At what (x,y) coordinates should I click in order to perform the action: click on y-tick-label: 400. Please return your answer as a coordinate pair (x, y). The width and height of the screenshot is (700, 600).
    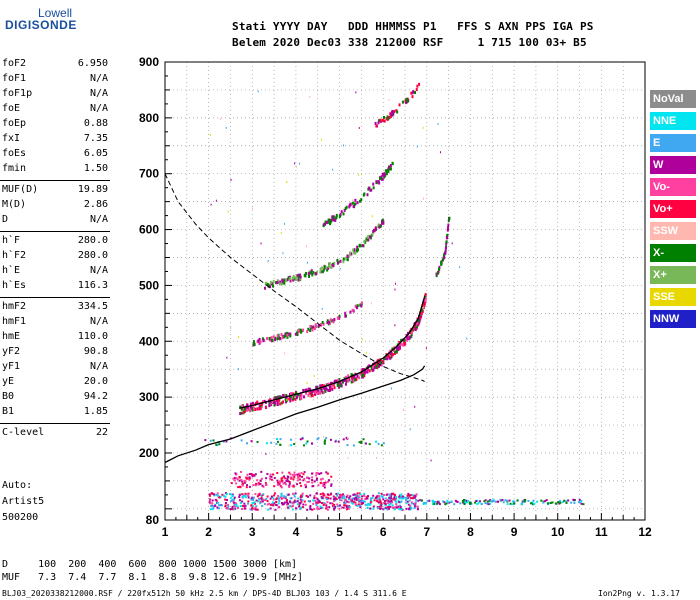
    Looking at the image, I should click on (149, 341).